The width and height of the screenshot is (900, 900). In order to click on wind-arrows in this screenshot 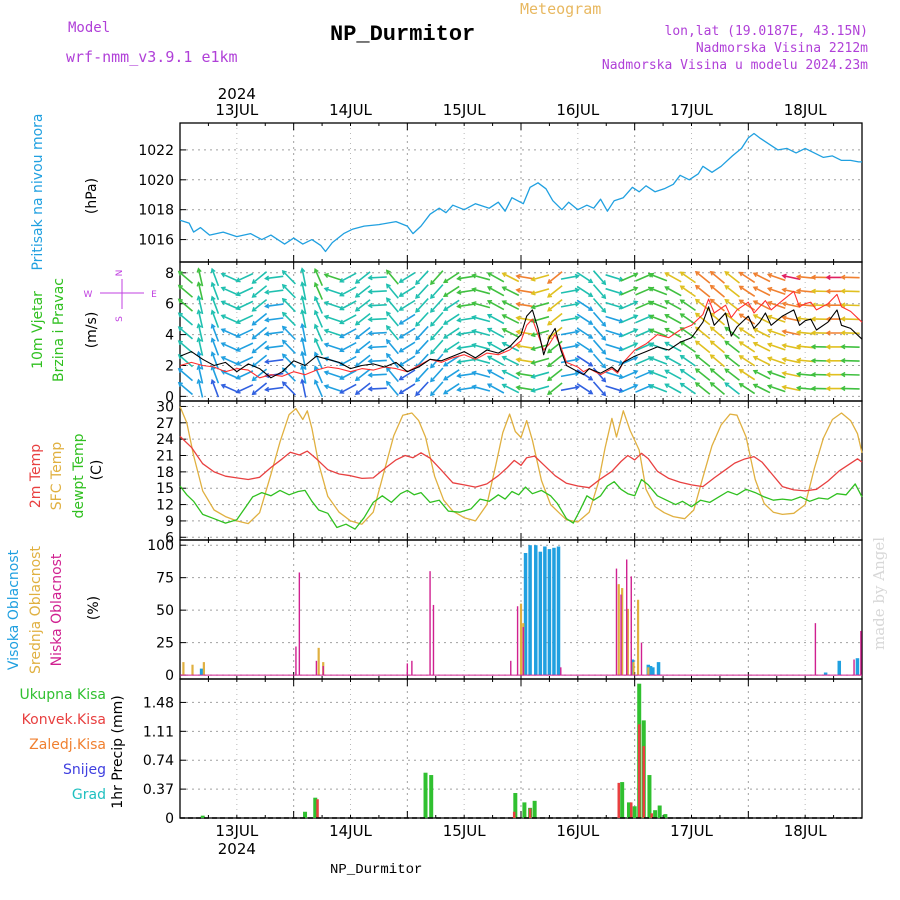, I will do `click(518, 332)`.